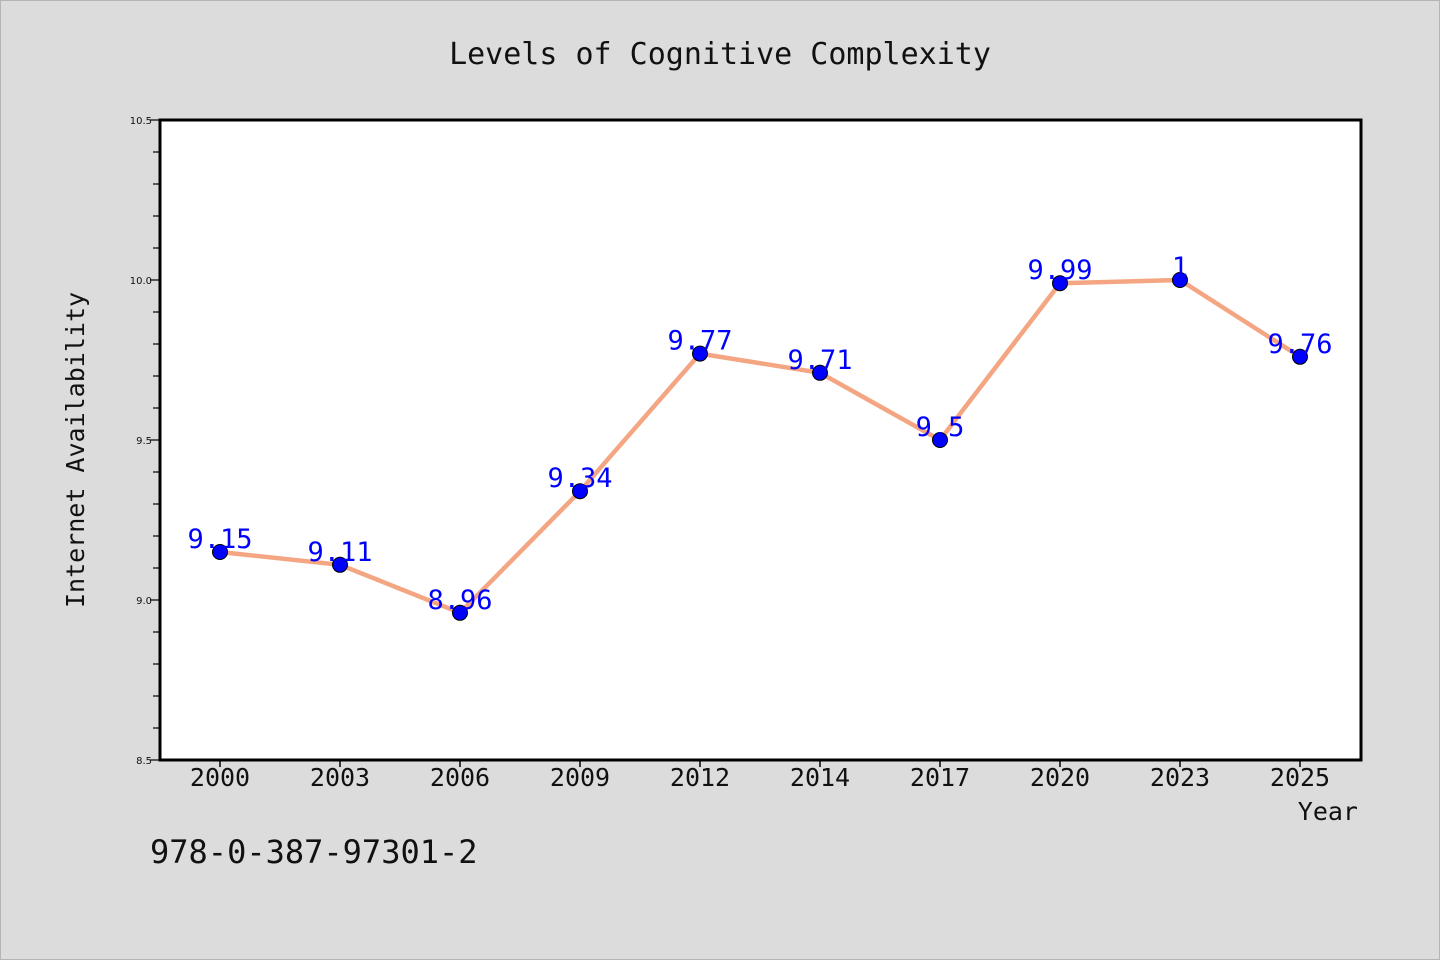 This screenshot has height=960, width=1440. Describe the element at coordinates (460, 777) in the screenshot. I see `x-tick-label: 2006` at that location.